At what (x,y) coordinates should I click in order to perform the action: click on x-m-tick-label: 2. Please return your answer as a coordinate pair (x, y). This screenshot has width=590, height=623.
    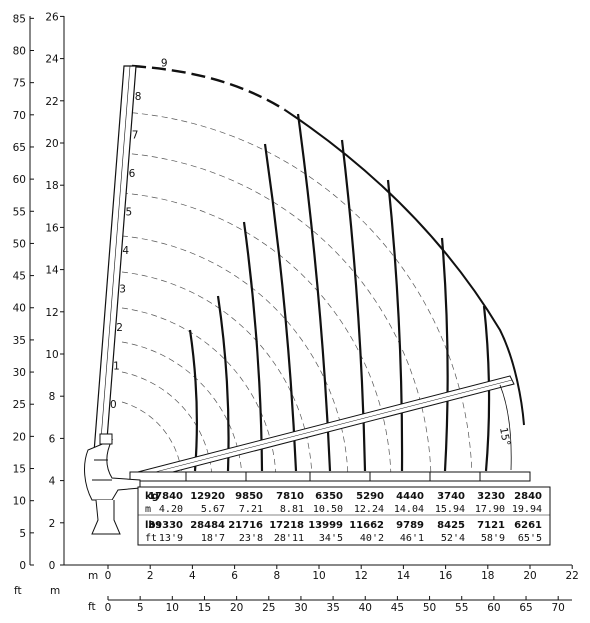
    Looking at the image, I should click on (150, 576).